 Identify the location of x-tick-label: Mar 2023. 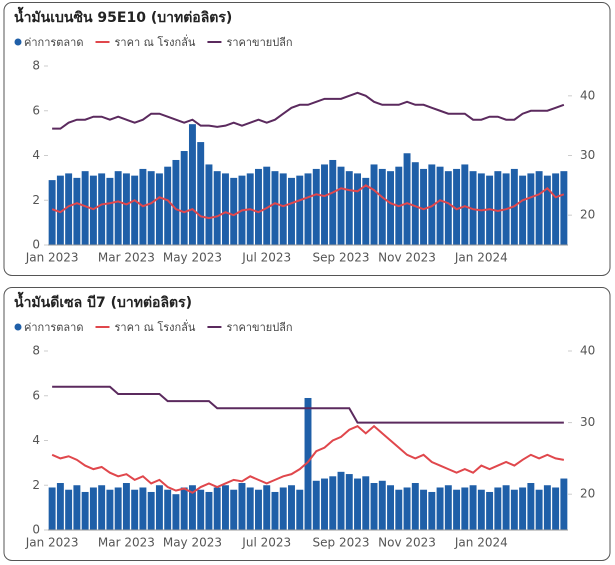
(126, 258).